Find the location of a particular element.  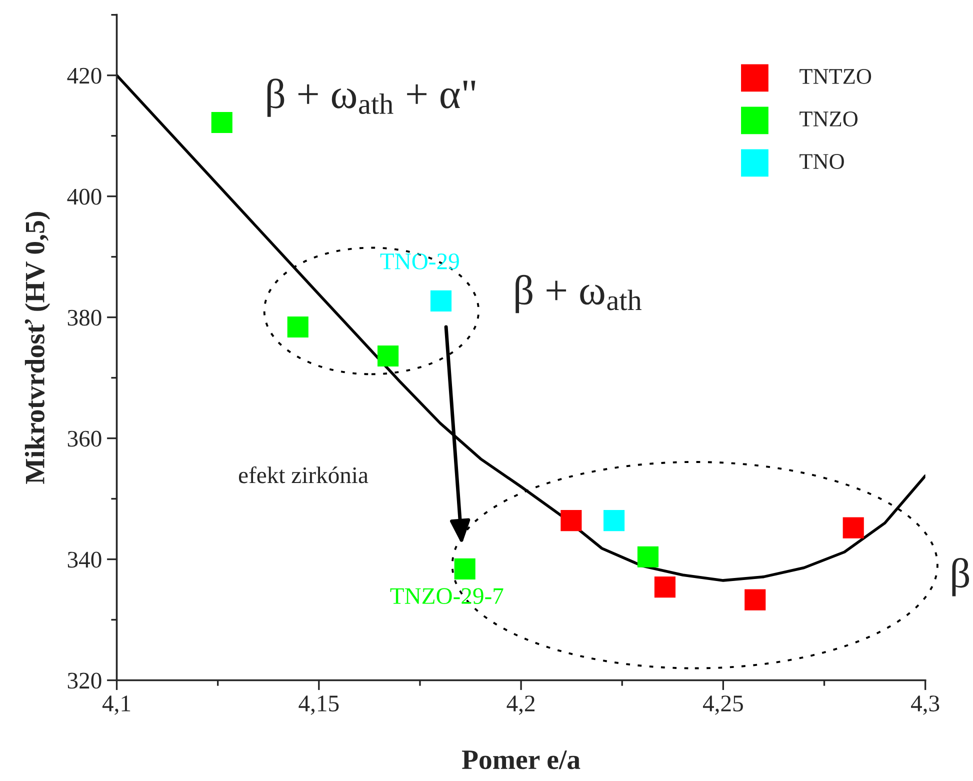

x-tick-label: 4,25 is located at coordinates (722, 705).